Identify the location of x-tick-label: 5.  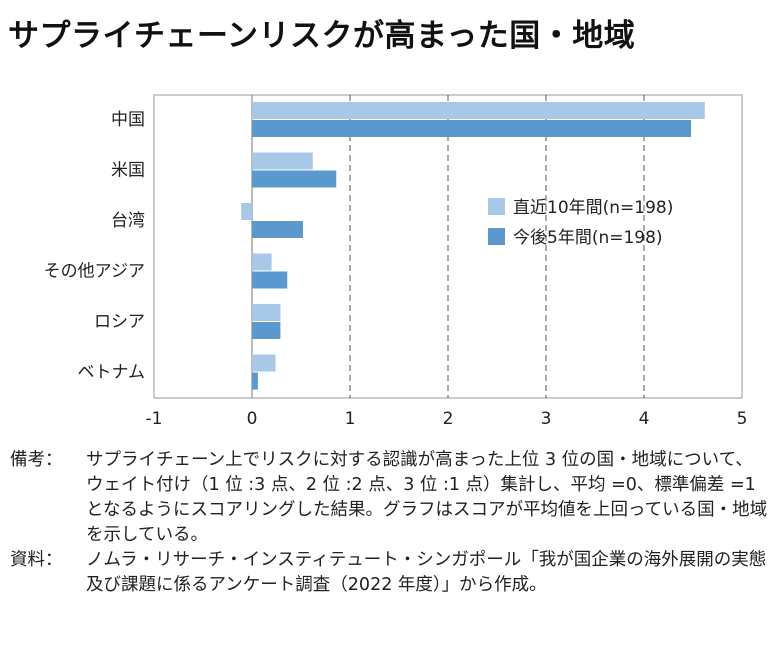
(742, 419).